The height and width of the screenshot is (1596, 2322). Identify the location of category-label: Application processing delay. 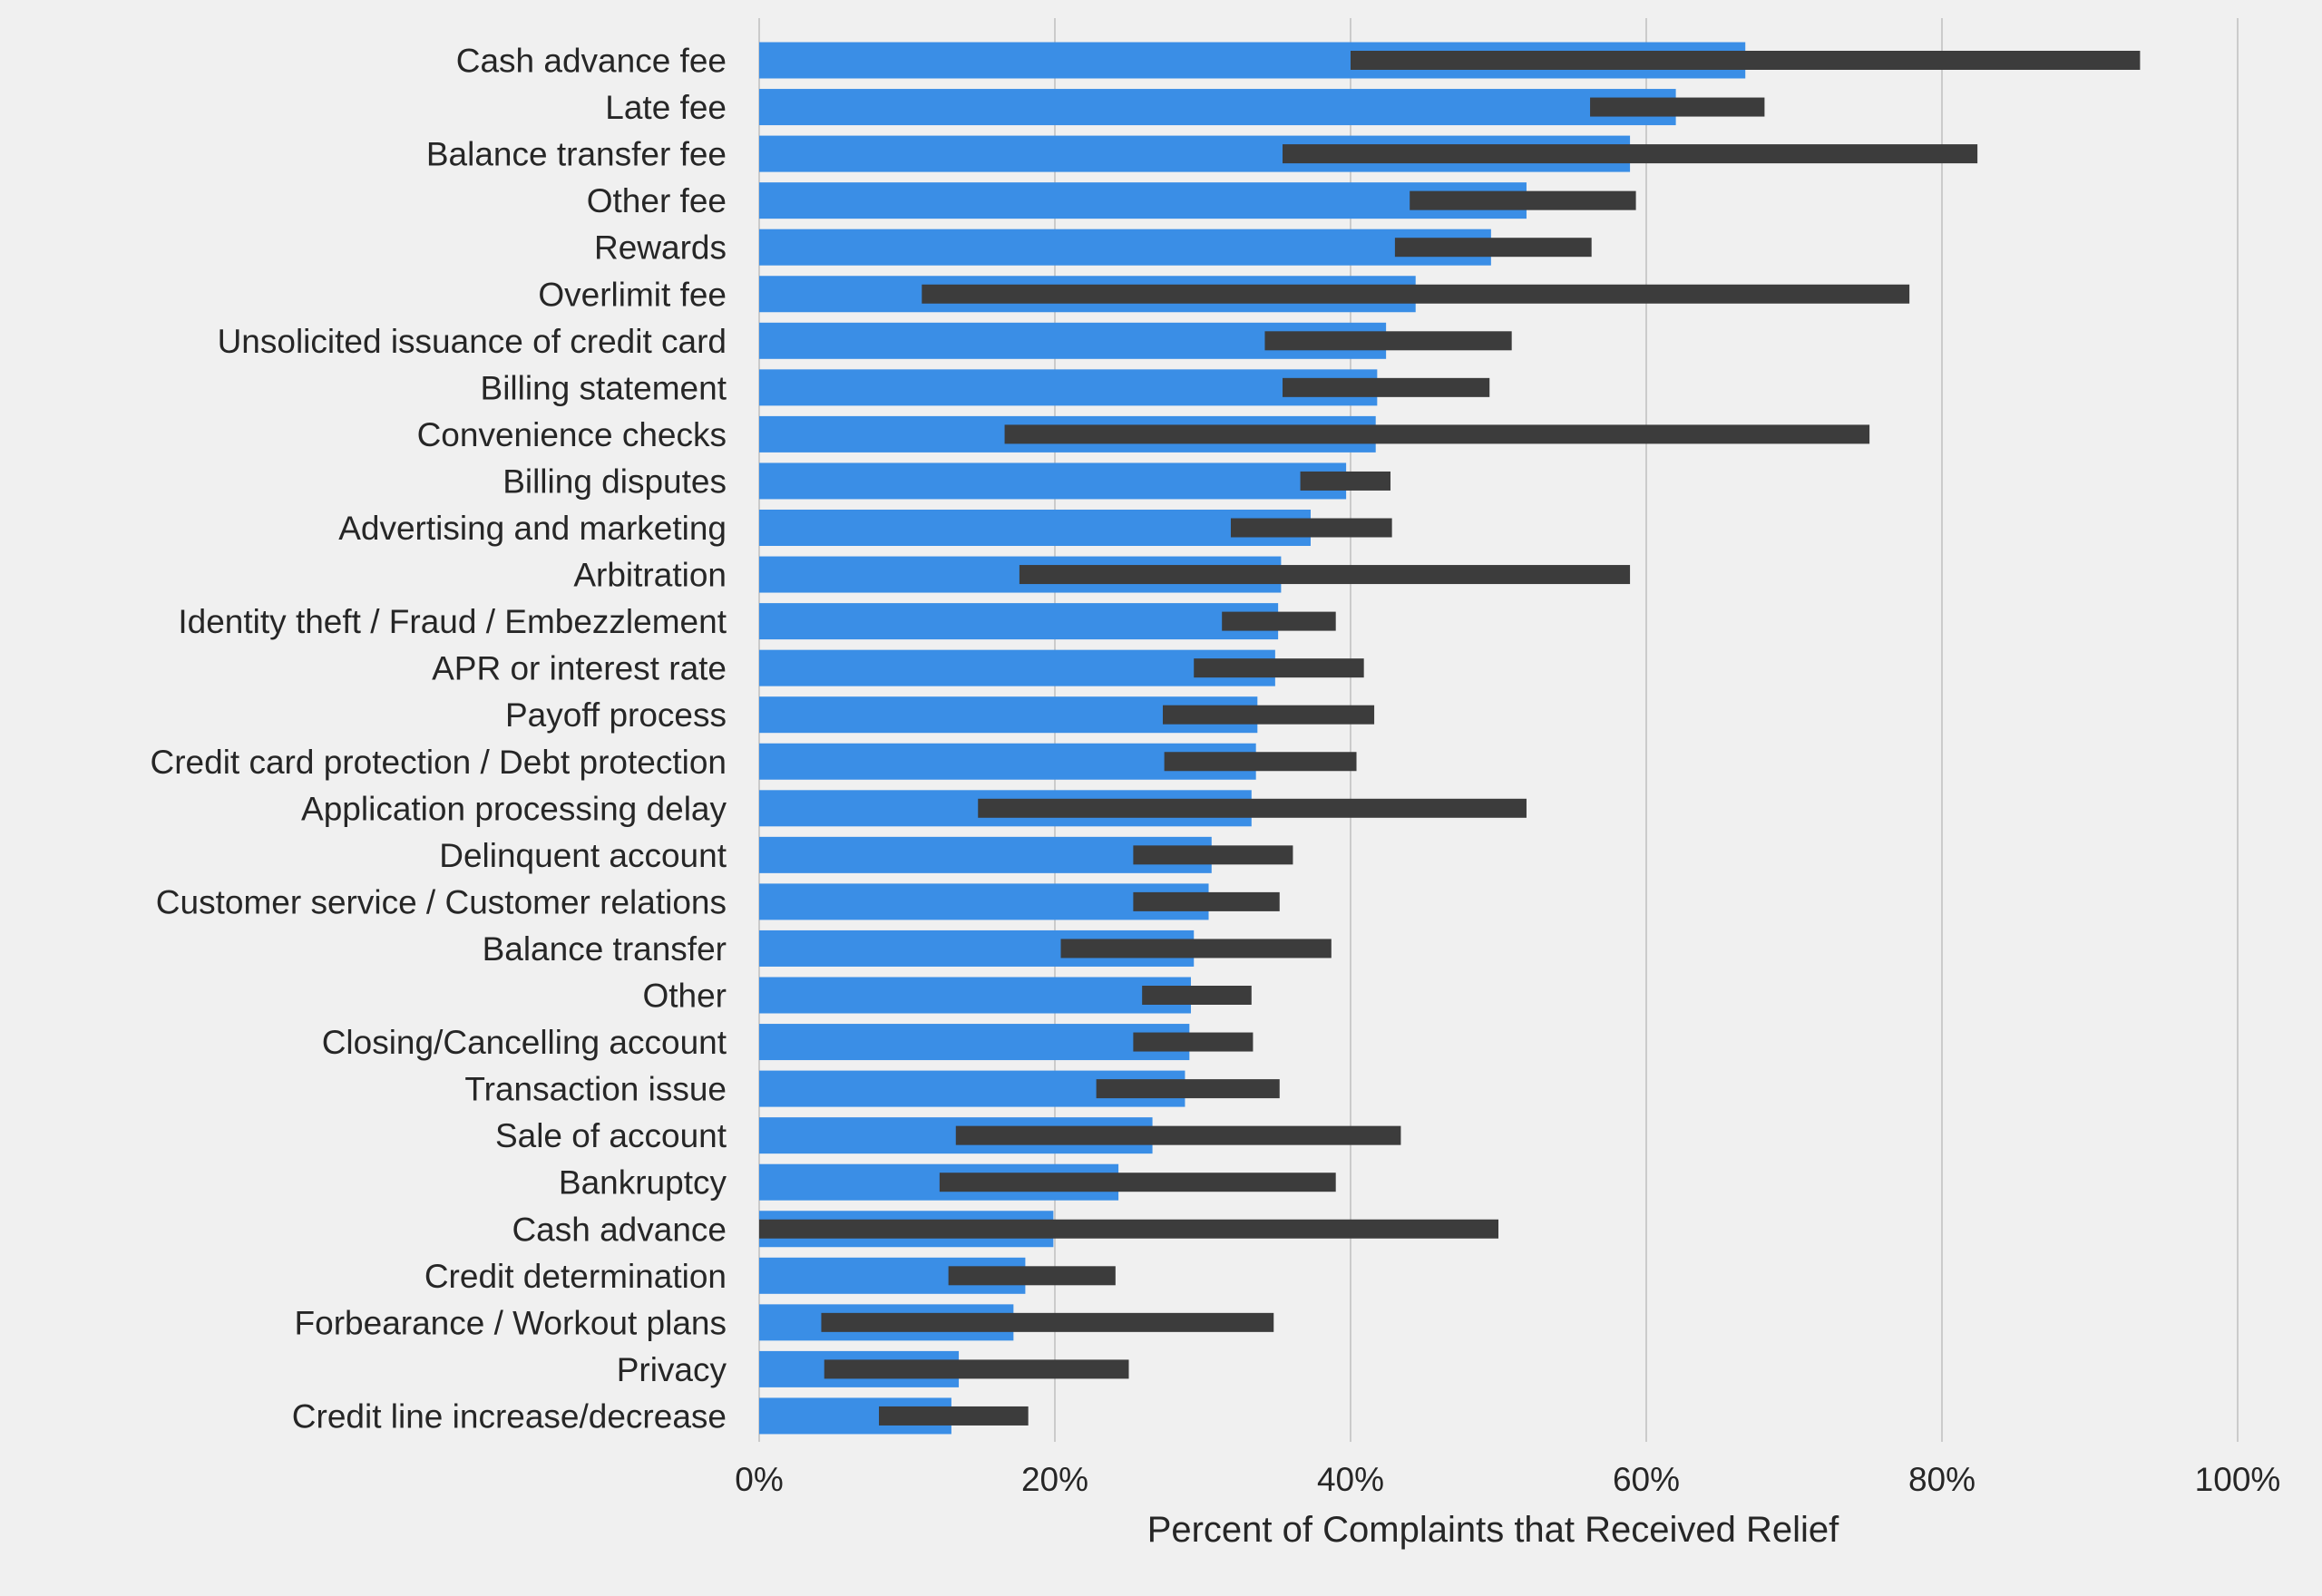
(514, 808).